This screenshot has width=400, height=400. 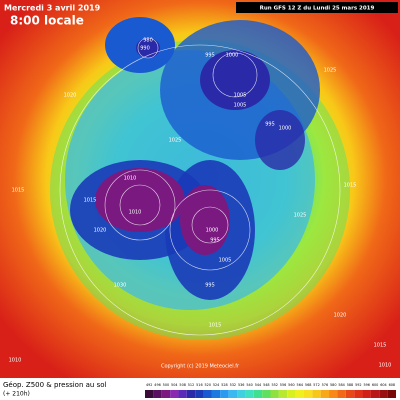 What do you see at coordinates (350, 385) in the screenshot?
I see `colorbar-tick: 588` at bounding box center [350, 385].